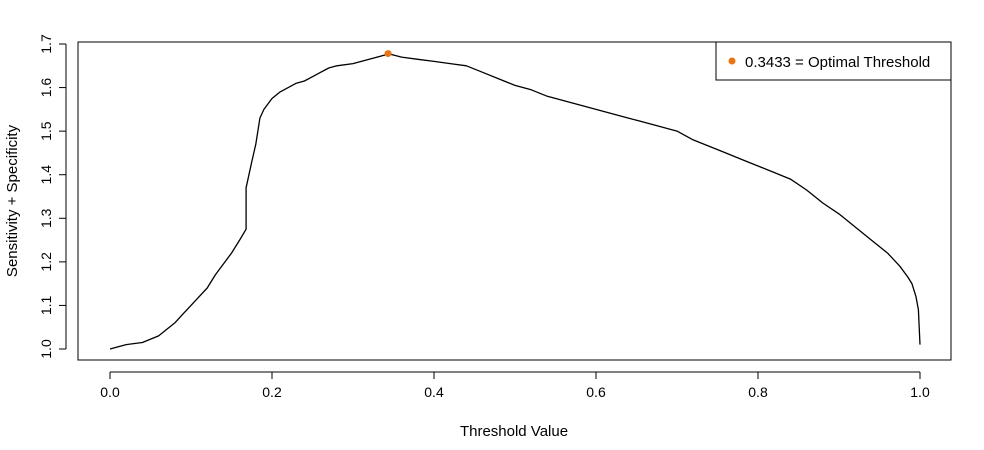 Image resolution: width=984 pixels, height=450 pixels. I want to click on x-tick-label: 0.2, so click(272, 392).